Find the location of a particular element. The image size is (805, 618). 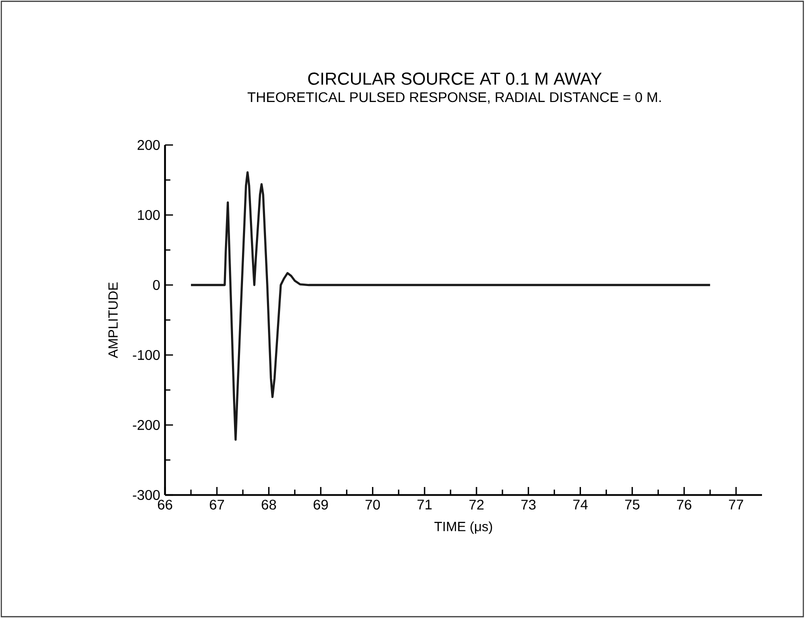

x-tick-label: 72 is located at coordinates (476, 505).